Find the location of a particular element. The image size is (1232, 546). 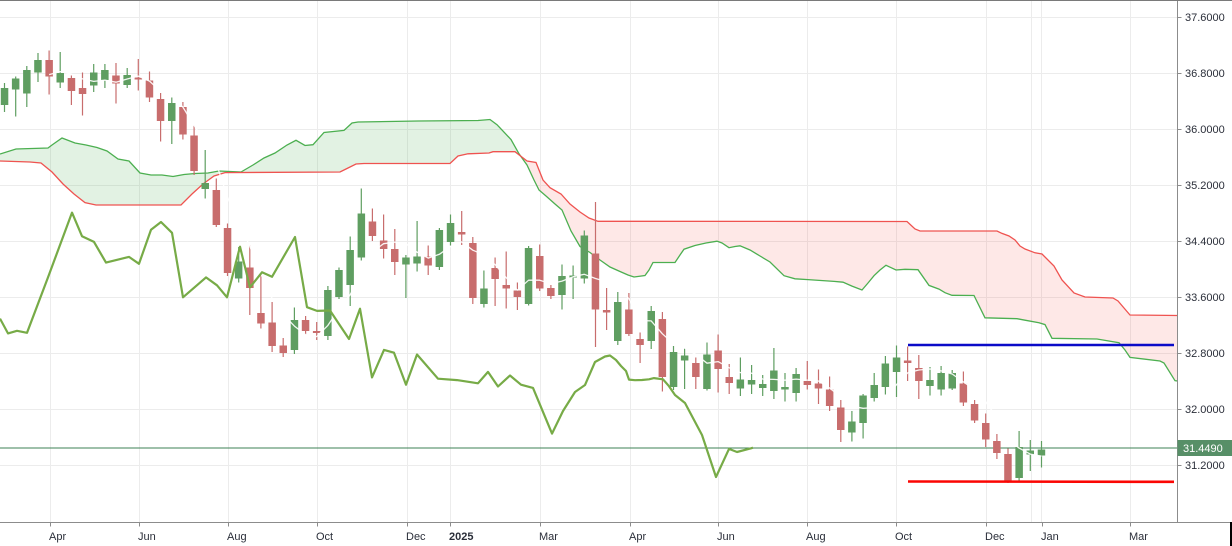

svg-text: Jan is located at coordinates (1050, 537).